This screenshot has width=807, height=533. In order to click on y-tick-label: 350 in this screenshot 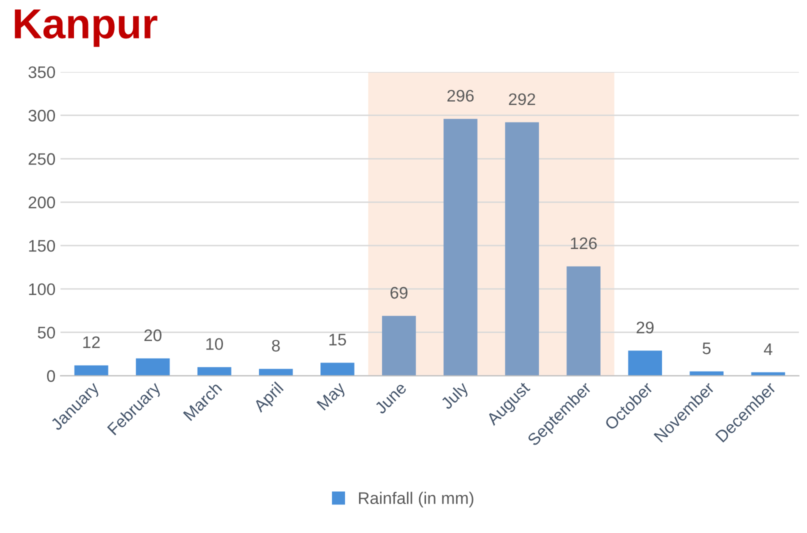, I will do `click(42, 72)`.